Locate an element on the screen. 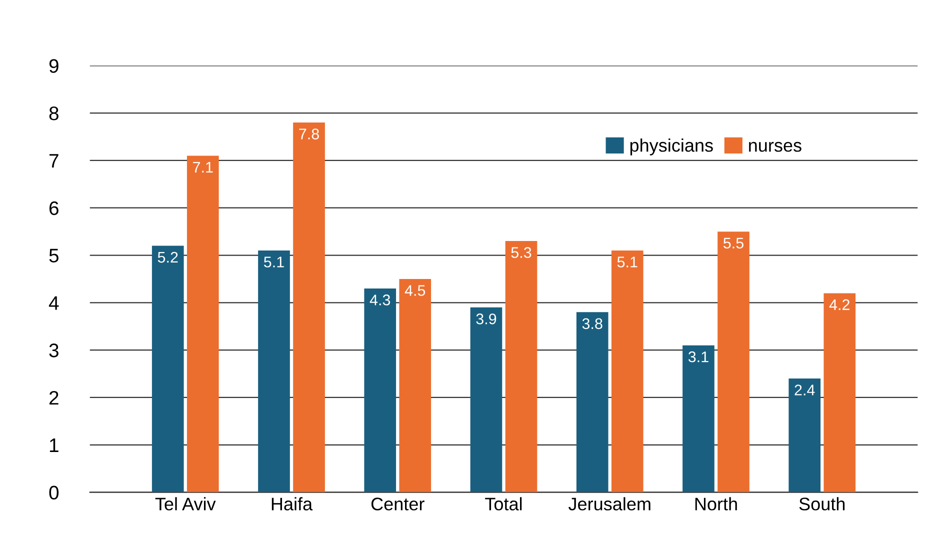 This screenshot has height=547, width=946. data-label: 3.1 is located at coordinates (698, 356).